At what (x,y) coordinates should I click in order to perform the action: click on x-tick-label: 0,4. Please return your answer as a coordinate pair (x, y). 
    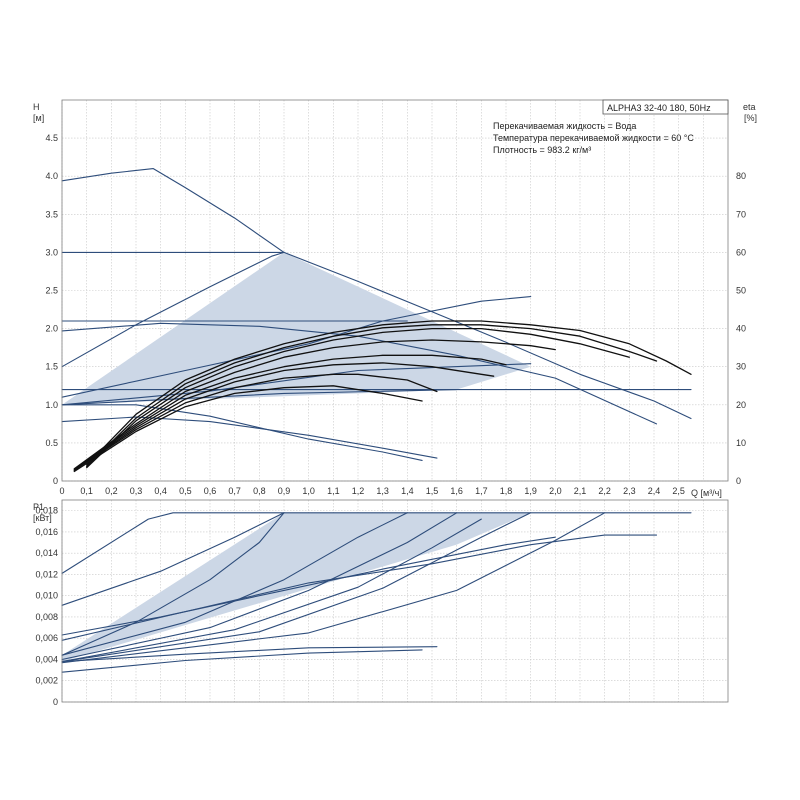
    Looking at the image, I should click on (160, 491).